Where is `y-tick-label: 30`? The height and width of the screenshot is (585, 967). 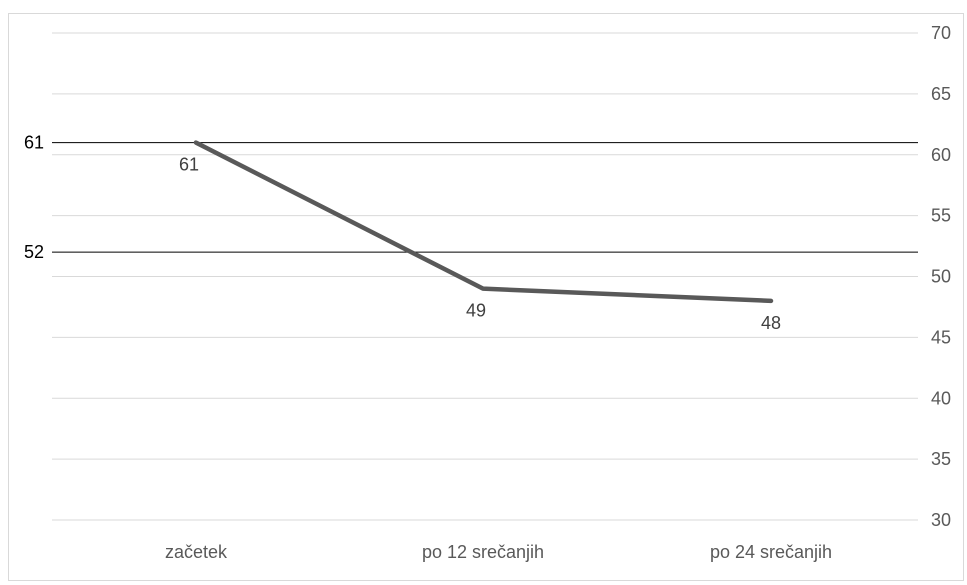
y-tick-label: 30 is located at coordinates (941, 520).